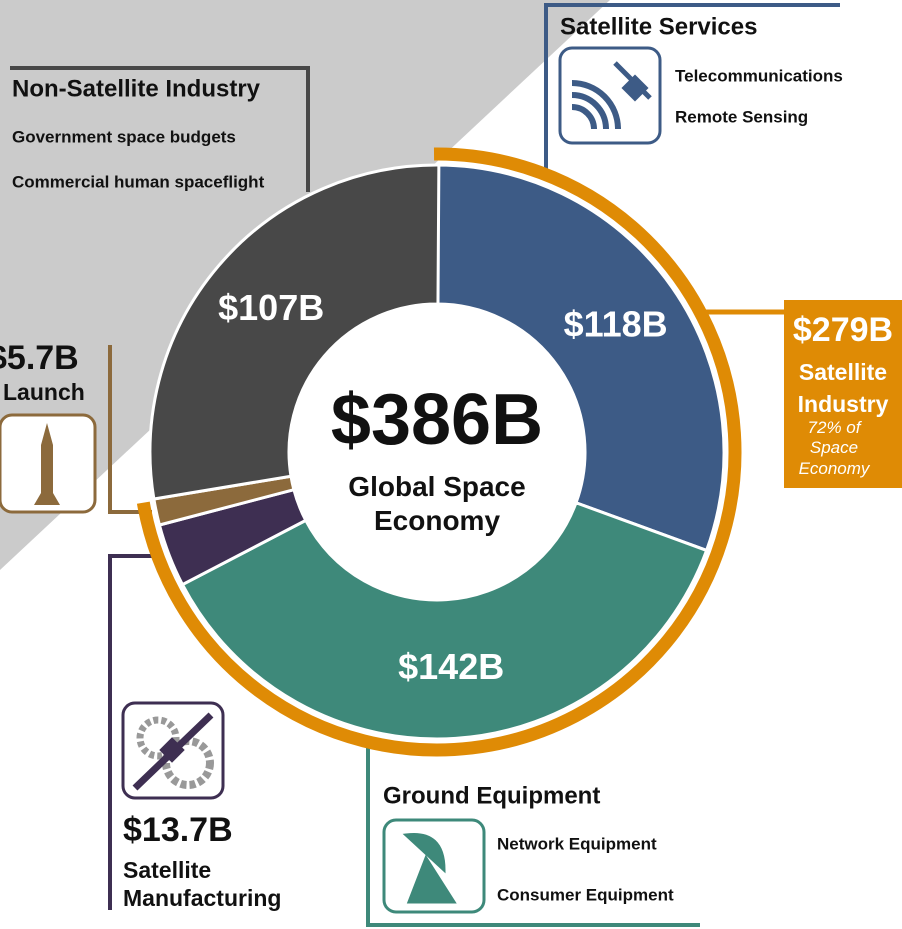  I want to click on highlight-box, so click(843, 394).